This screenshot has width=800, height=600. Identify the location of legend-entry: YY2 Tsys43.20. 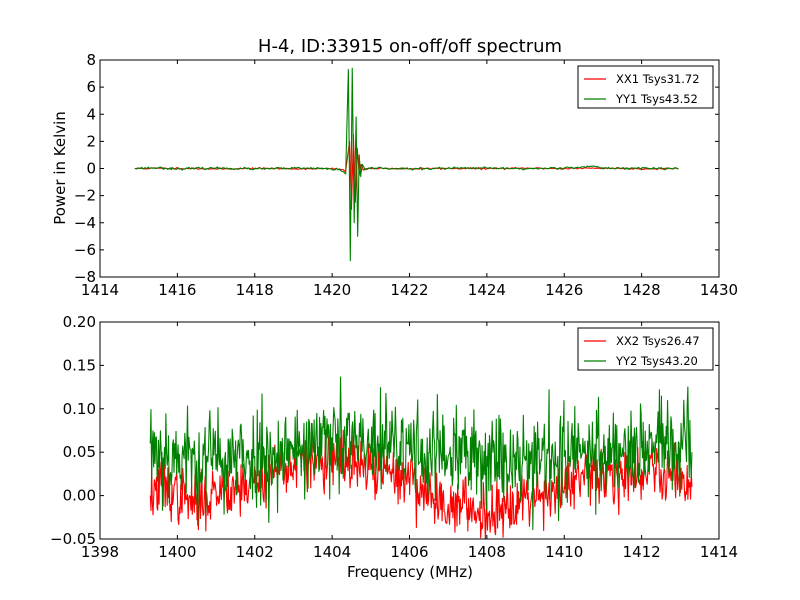
(656, 361).